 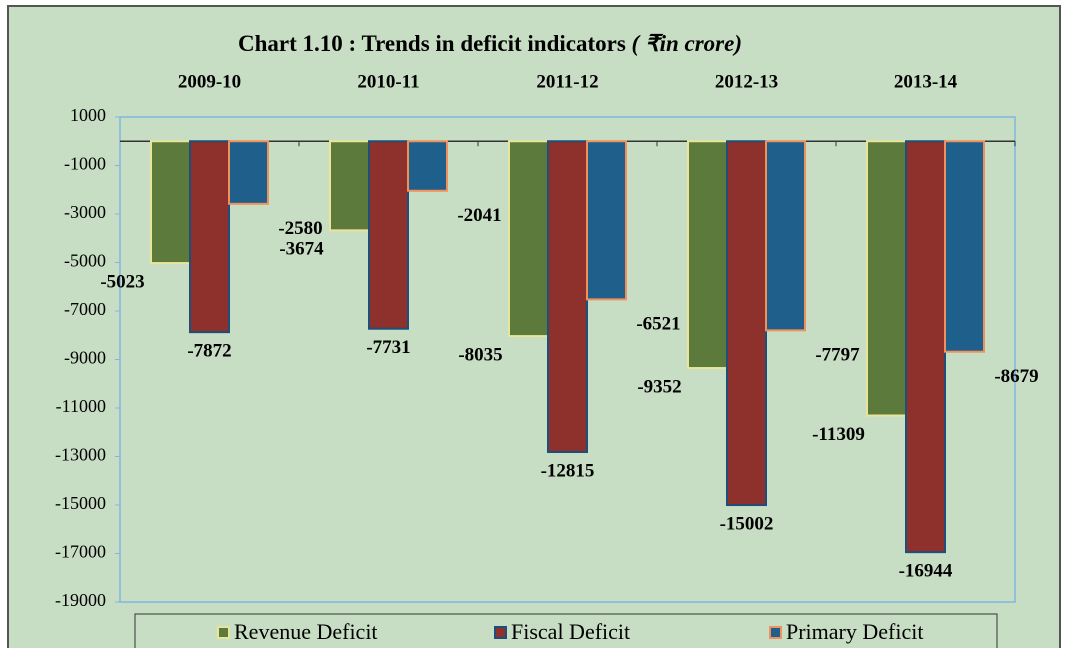 What do you see at coordinates (85, 212) in the screenshot?
I see `y-tick-label: -3000` at bounding box center [85, 212].